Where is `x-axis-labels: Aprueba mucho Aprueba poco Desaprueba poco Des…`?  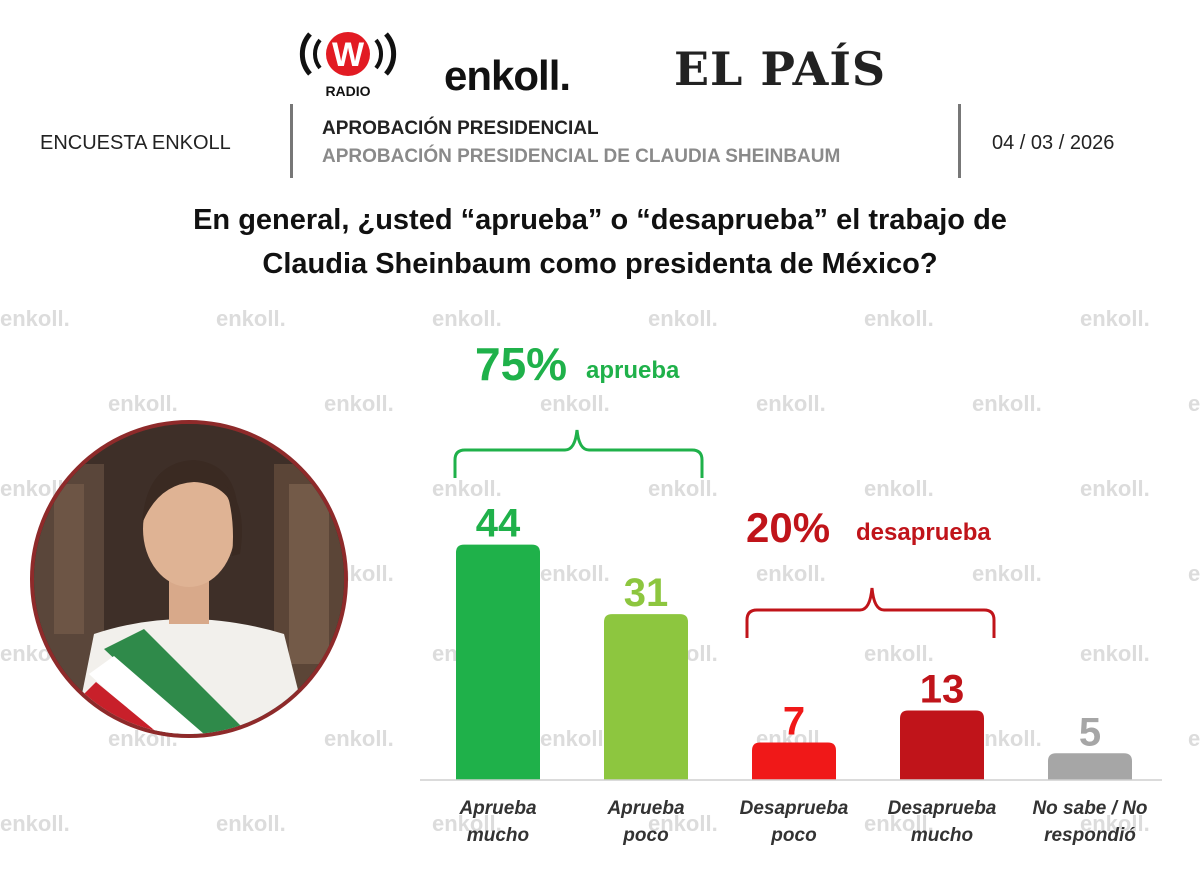
x-axis-labels: Aprueba mucho Aprueba poco Desaprueba poco Des… is located at coordinates (802, 822).